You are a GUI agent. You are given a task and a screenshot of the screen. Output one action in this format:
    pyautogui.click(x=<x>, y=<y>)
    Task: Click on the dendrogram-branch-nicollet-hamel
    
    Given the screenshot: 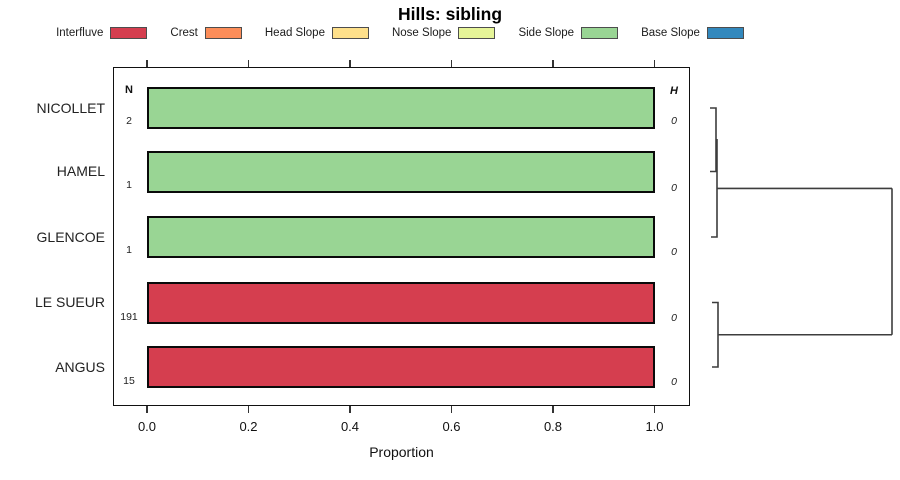 What is the action you would take?
    pyautogui.click(x=713, y=140)
    